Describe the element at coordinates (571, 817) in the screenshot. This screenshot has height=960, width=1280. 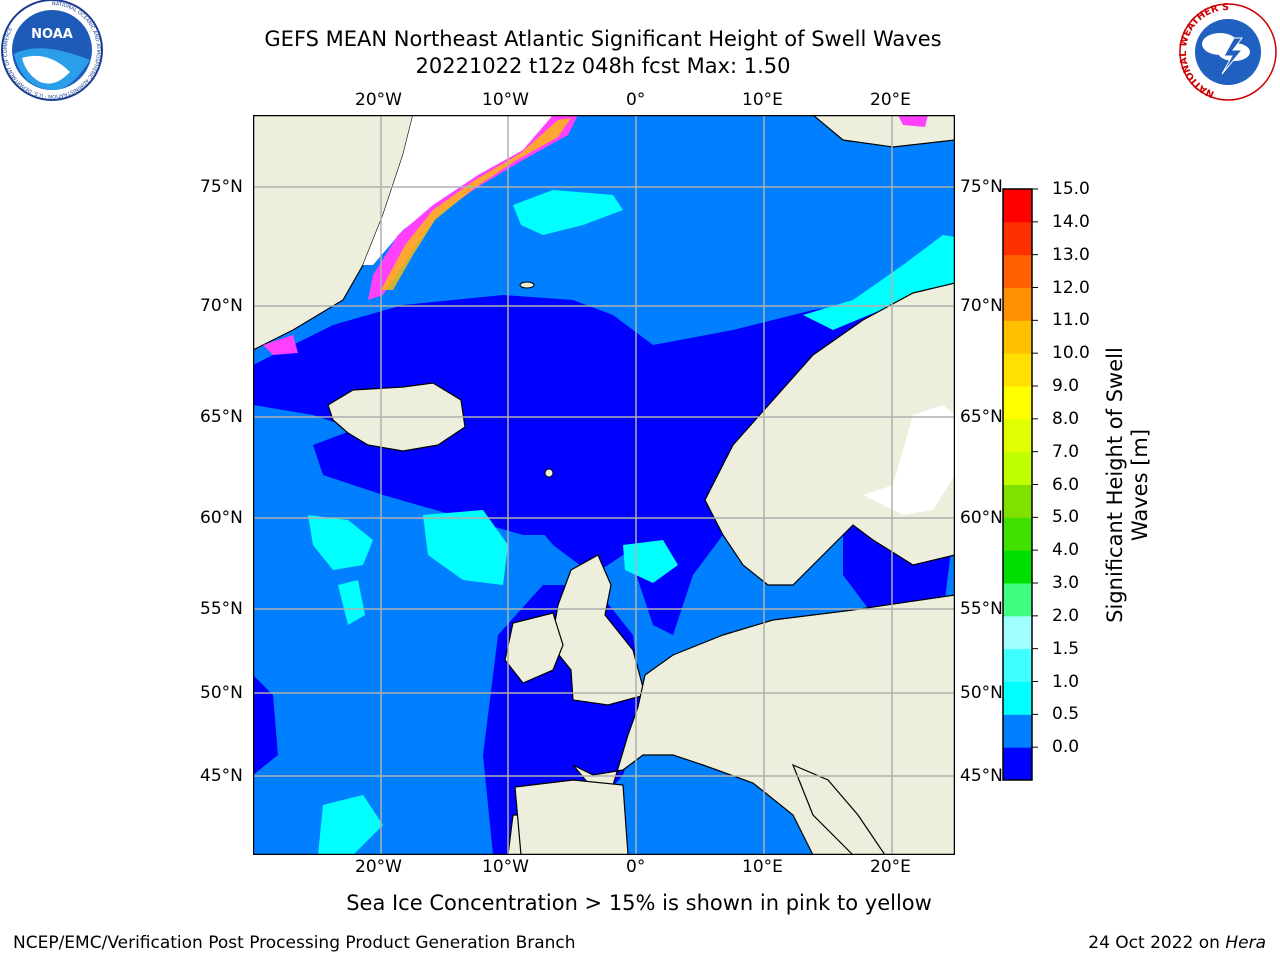
I see `land-iberia` at that location.